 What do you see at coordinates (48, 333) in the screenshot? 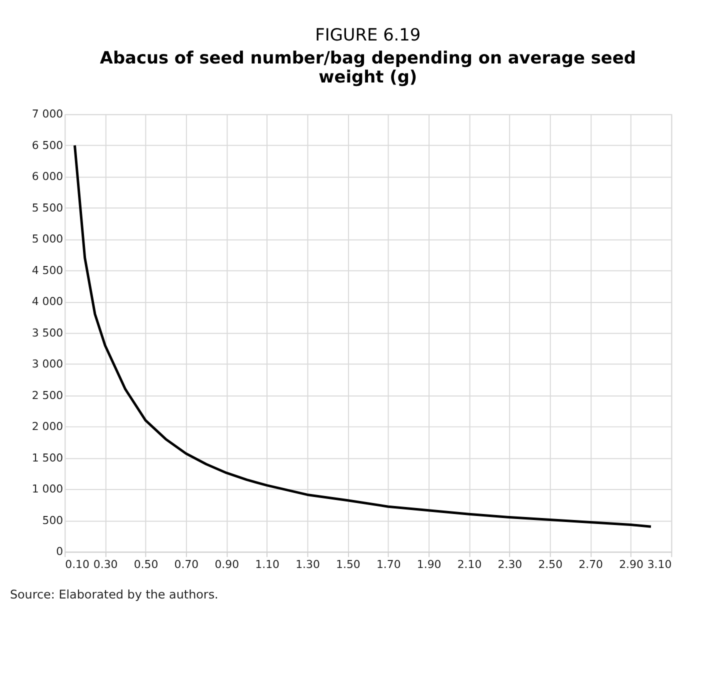
I see `y-tick-label: 3 500` at bounding box center [48, 333].